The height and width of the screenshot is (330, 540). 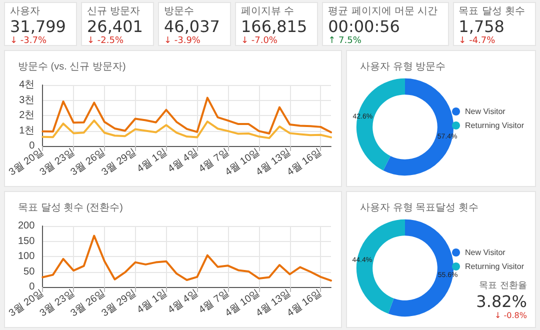 I want to click on text: ↓ -7.0%, so click(x=259, y=41).